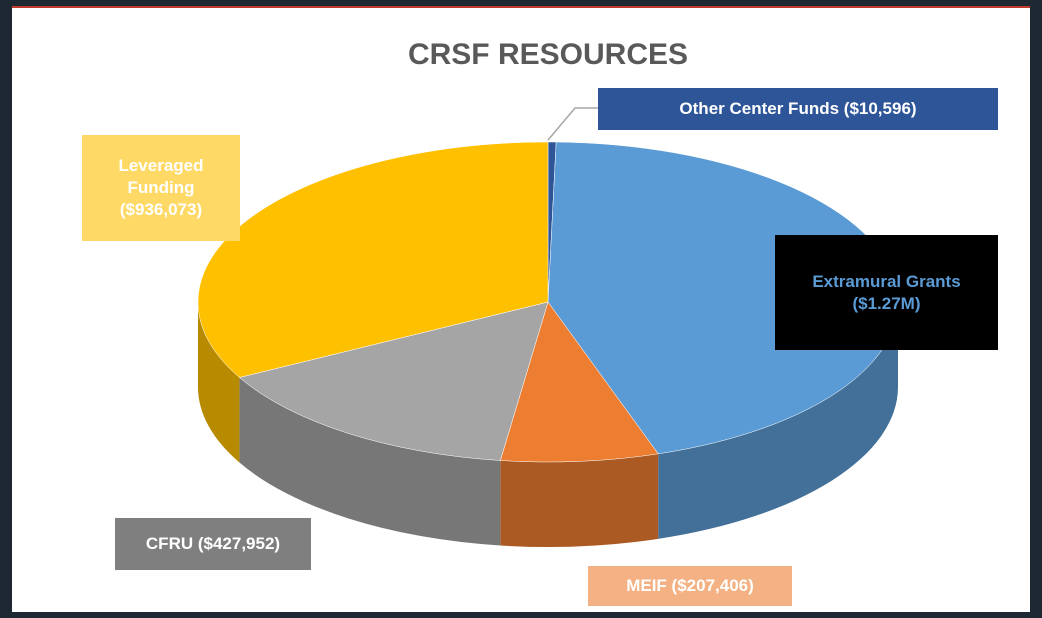 The image size is (1042, 618). Describe the element at coordinates (548, 54) in the screenshot. I see `chart-title: CRSF RESOURCES` at that location.